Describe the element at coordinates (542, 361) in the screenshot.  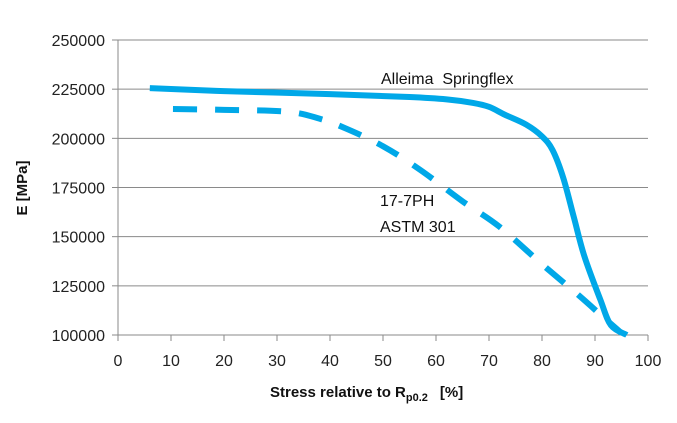
I see `x-tick-label: 80` at that location.